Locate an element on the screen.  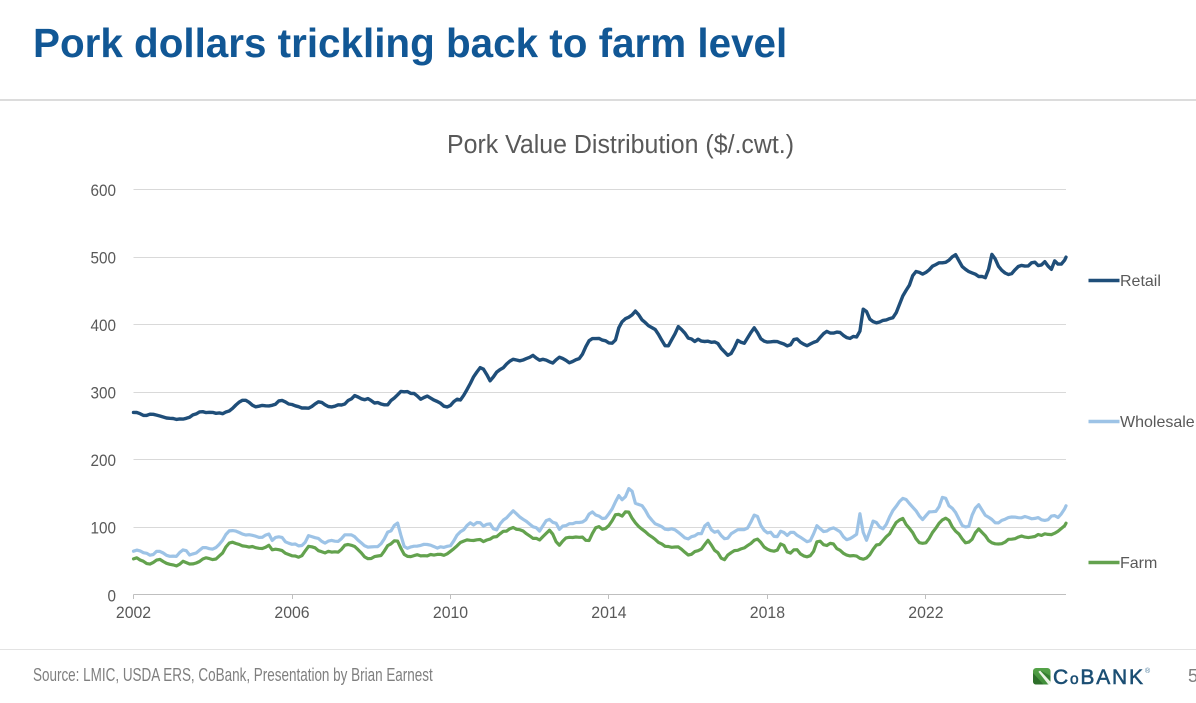
svg-text: 2002 is located at coordinates (133, 612).